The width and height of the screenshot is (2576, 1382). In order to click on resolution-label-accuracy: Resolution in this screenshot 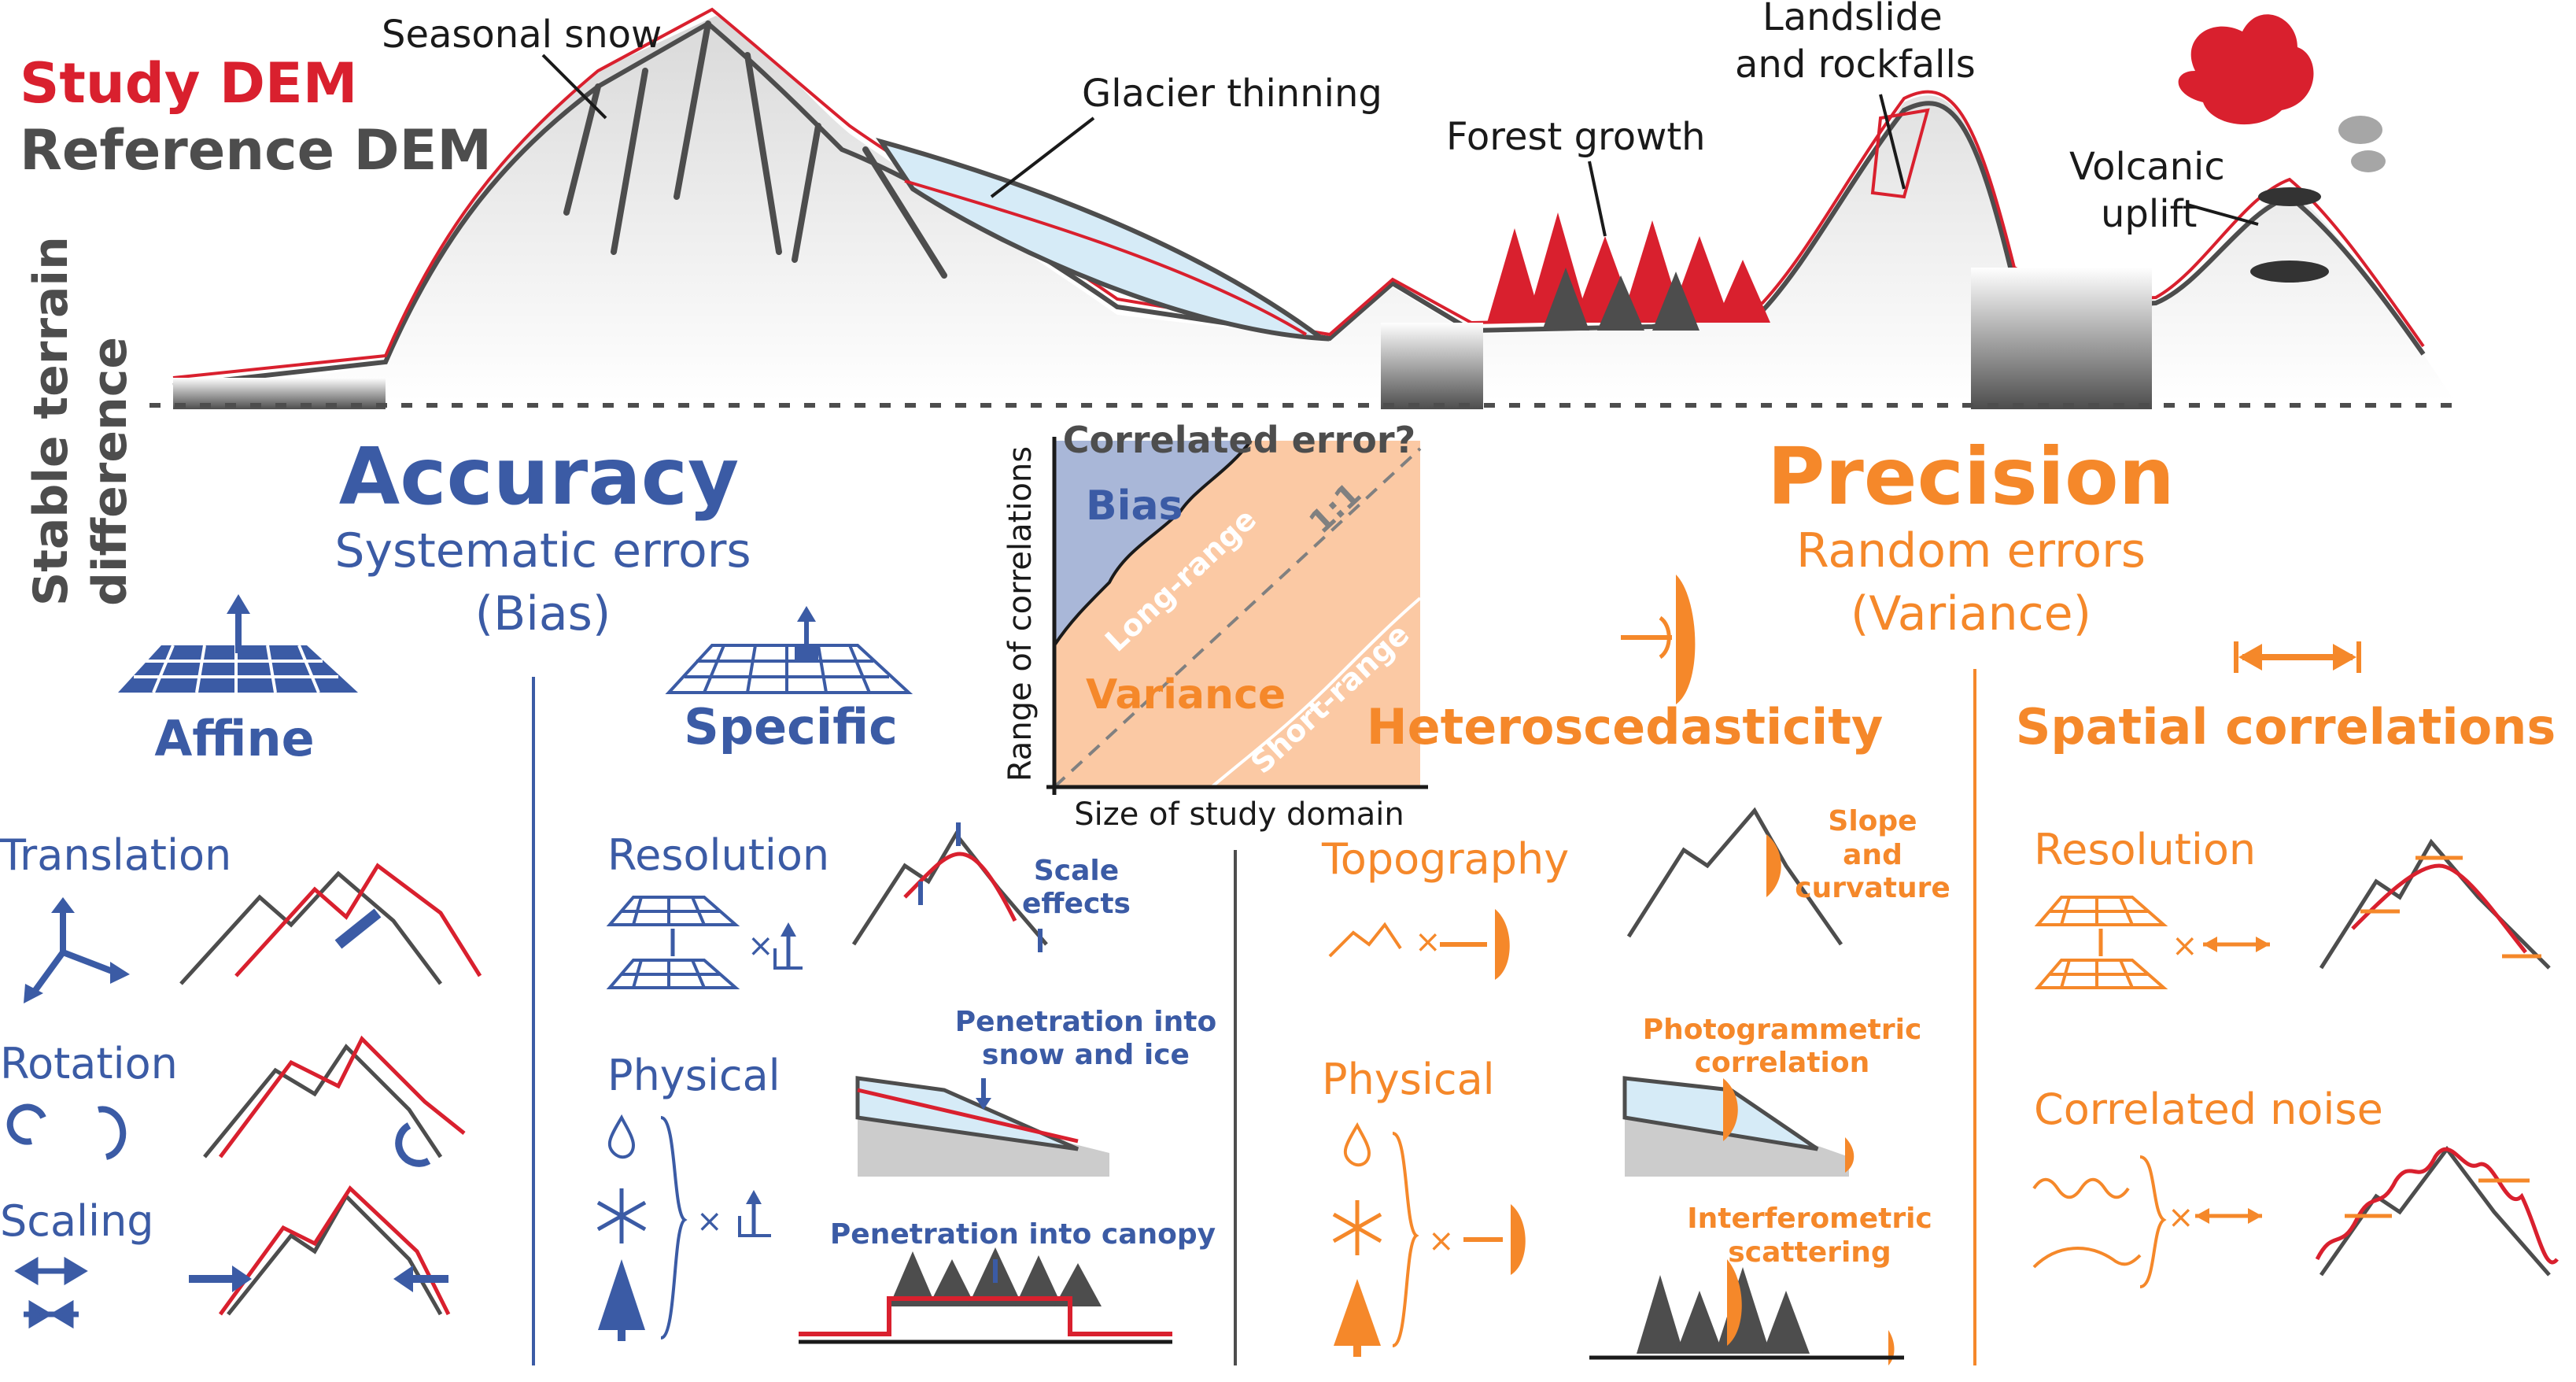, I will do `click(718, 855)`.